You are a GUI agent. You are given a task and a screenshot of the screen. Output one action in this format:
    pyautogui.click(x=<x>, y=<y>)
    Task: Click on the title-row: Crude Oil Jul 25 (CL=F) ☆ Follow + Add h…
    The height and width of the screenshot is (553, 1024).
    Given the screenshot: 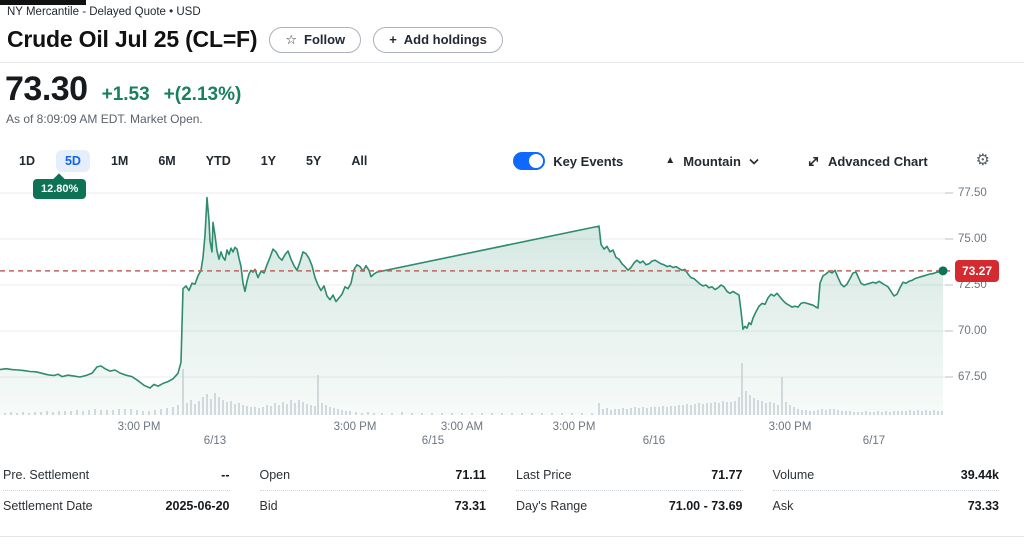 What is the action you would take?
    pyautogui.click(x=255, y=39)
    